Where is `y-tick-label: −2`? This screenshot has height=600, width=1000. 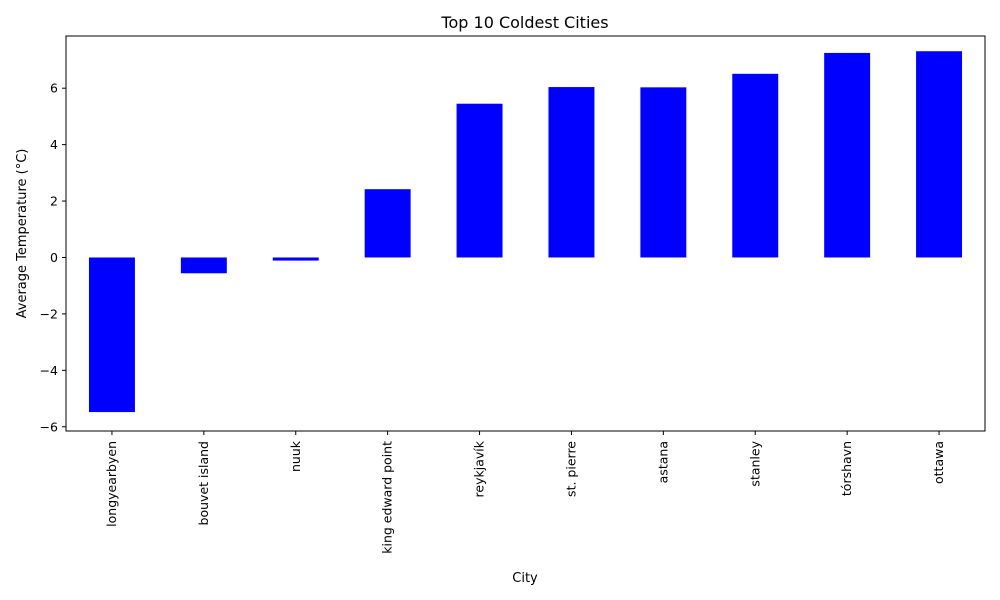 y-tick-label: −2 is located at coordinates (49, 313).